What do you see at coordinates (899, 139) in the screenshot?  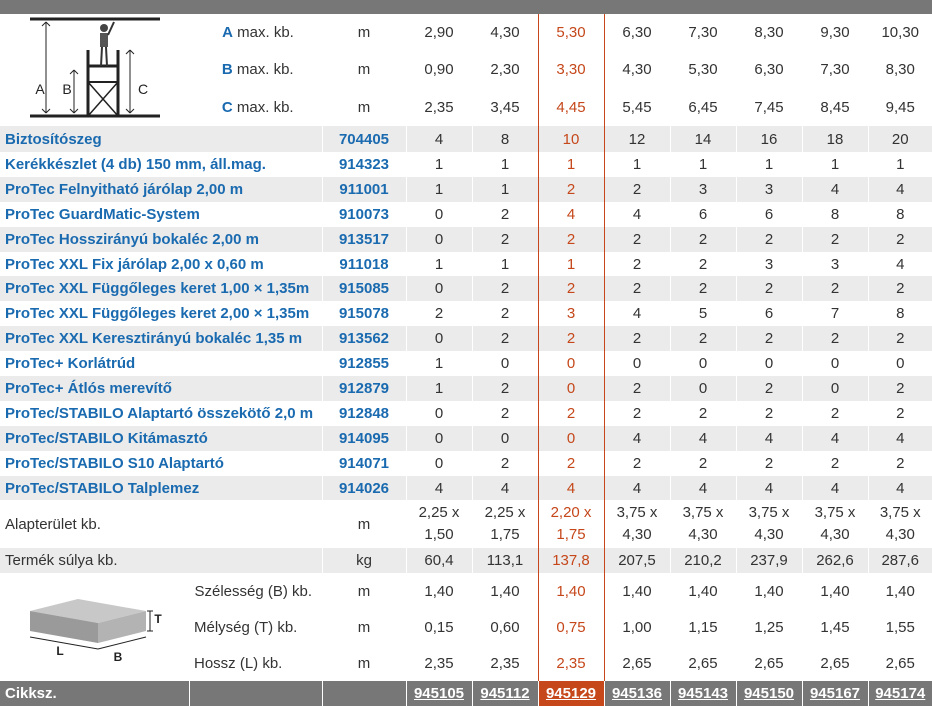 I see `value-cell: 20` at bounding box center [899, 139].